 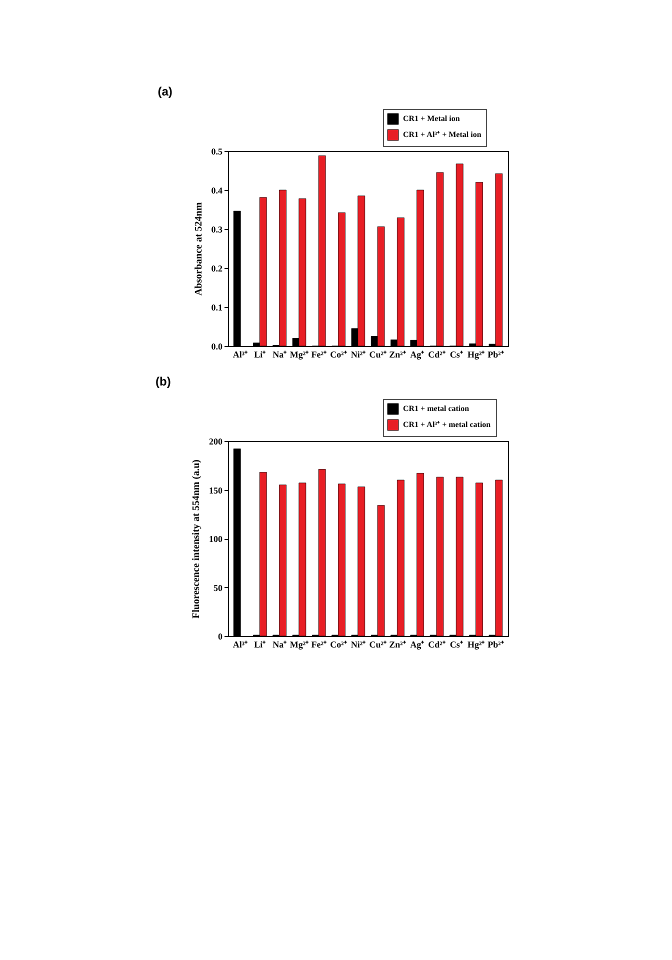 I want to click on chart-title: (b), so click(x=163, y=381).